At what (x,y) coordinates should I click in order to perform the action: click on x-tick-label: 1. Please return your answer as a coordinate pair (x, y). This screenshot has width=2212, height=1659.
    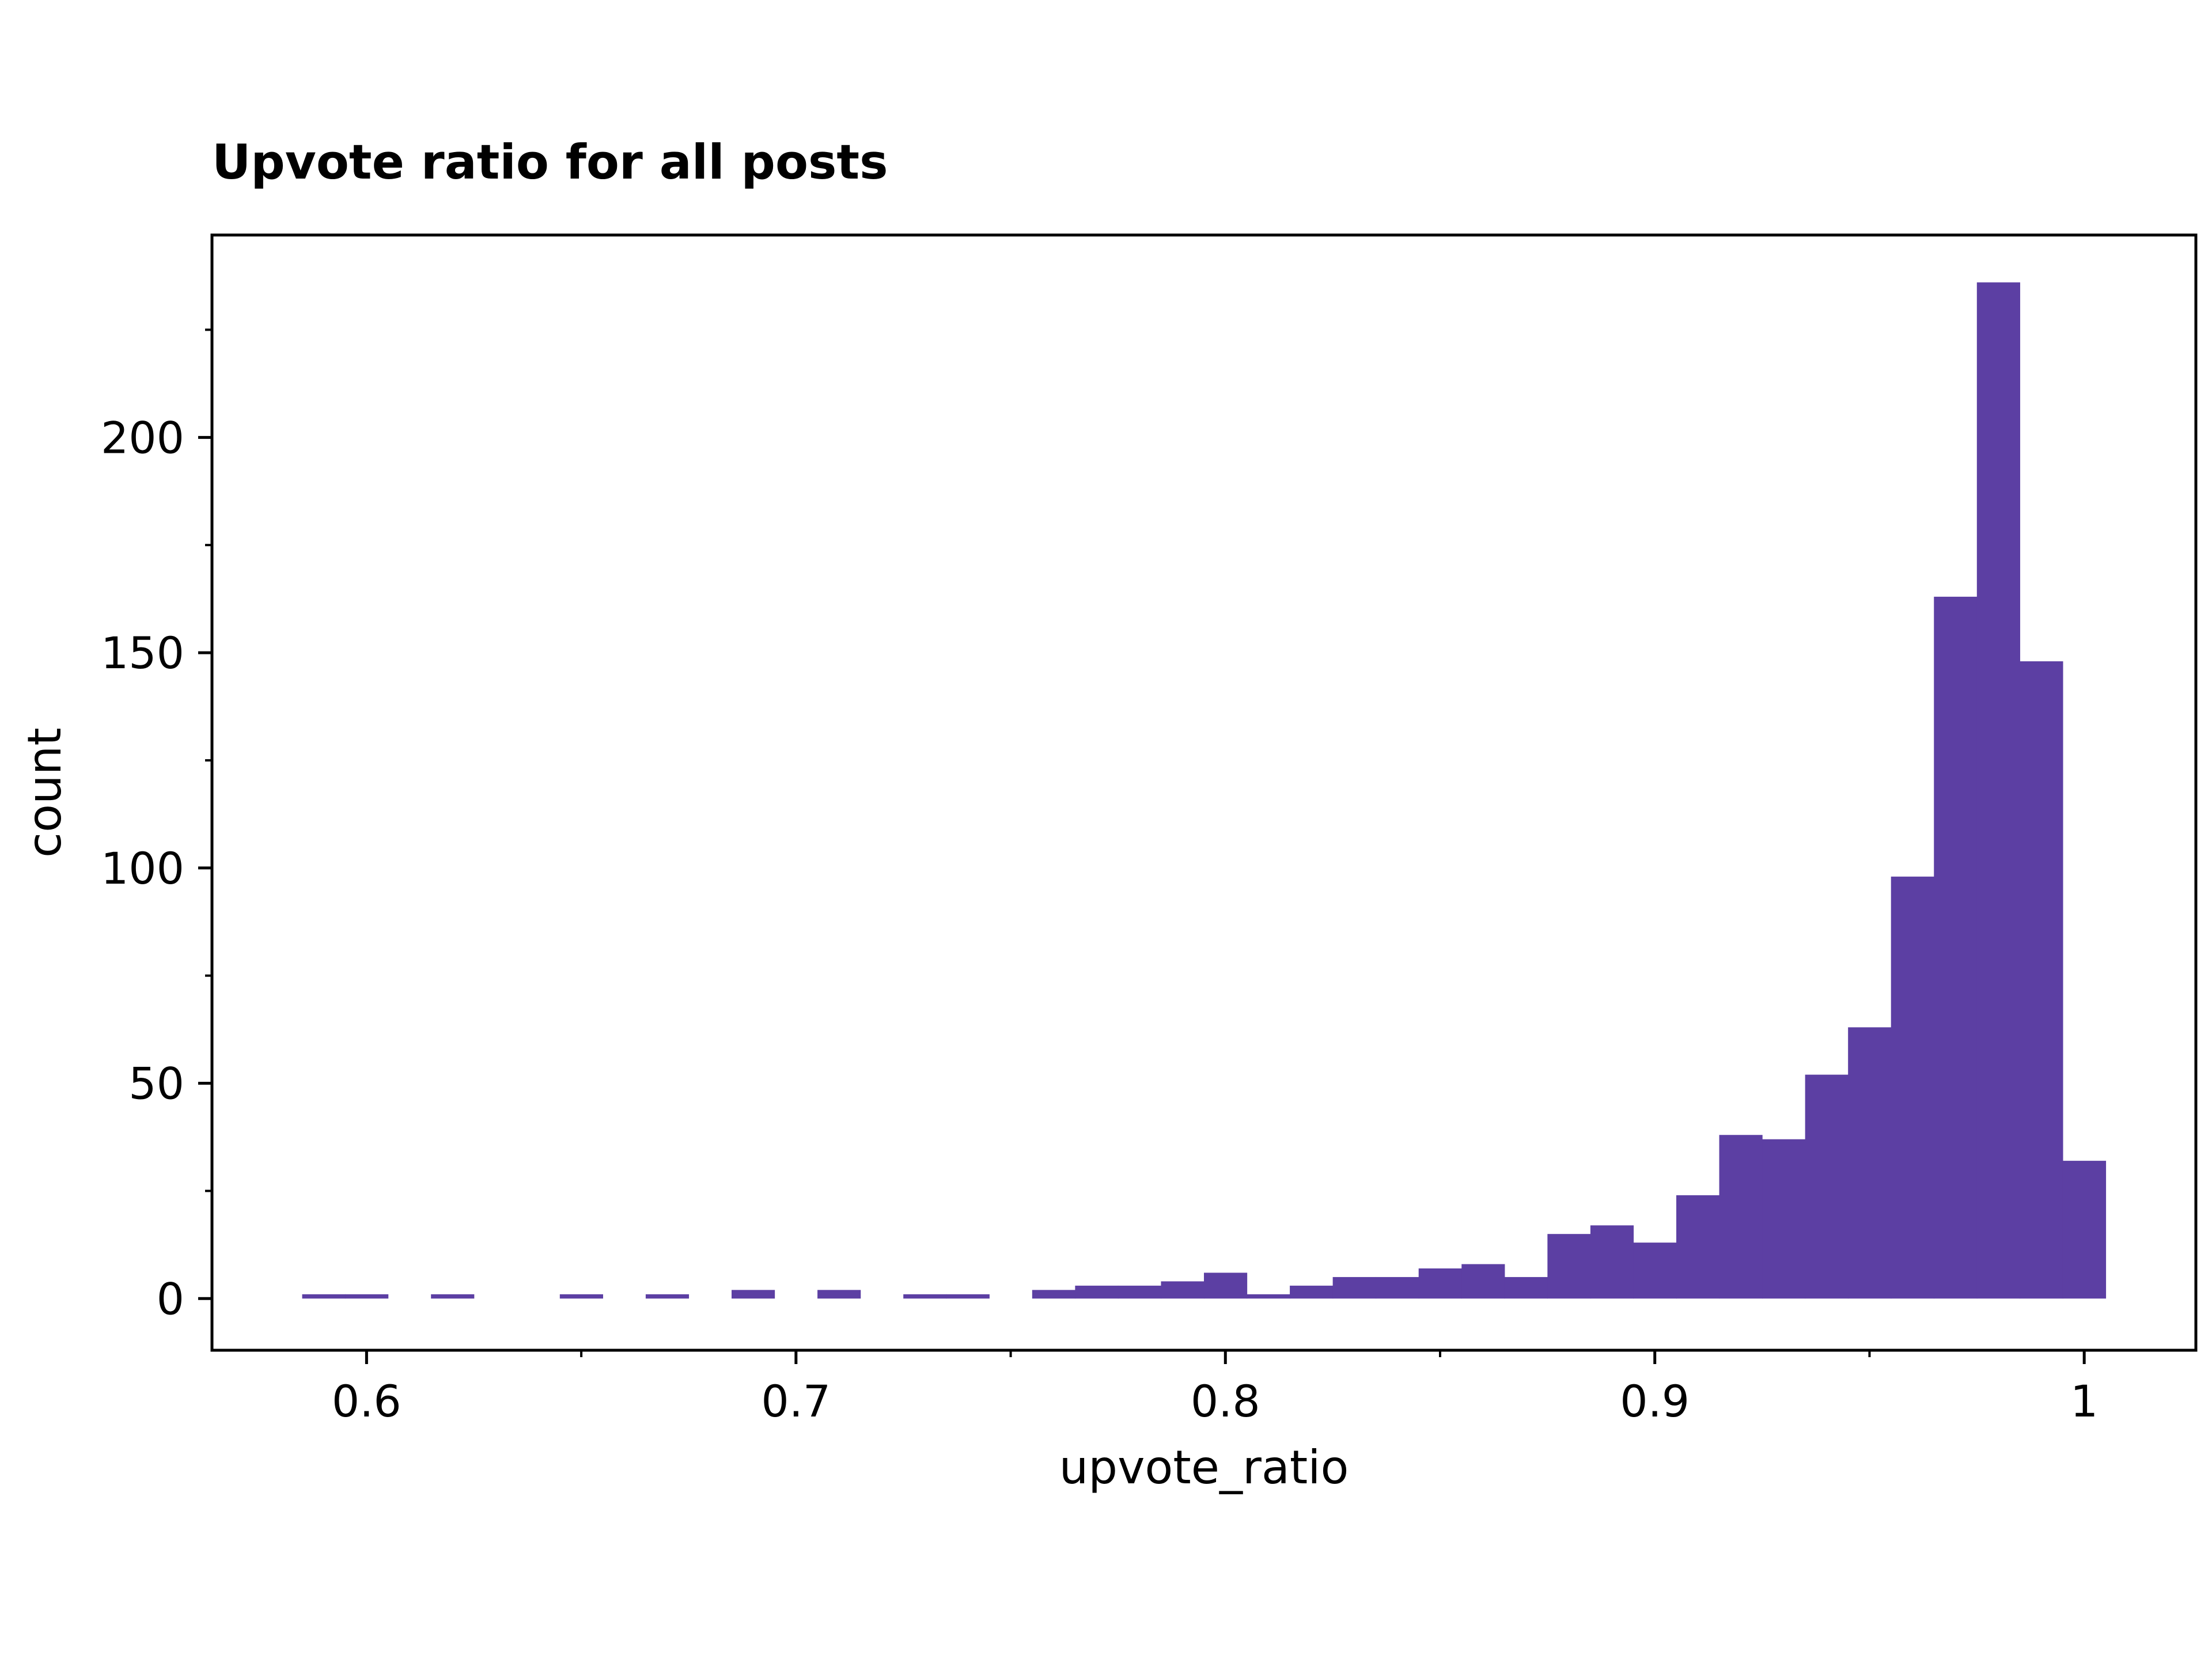
    Looking at the image, I should click on (2084, 1401).